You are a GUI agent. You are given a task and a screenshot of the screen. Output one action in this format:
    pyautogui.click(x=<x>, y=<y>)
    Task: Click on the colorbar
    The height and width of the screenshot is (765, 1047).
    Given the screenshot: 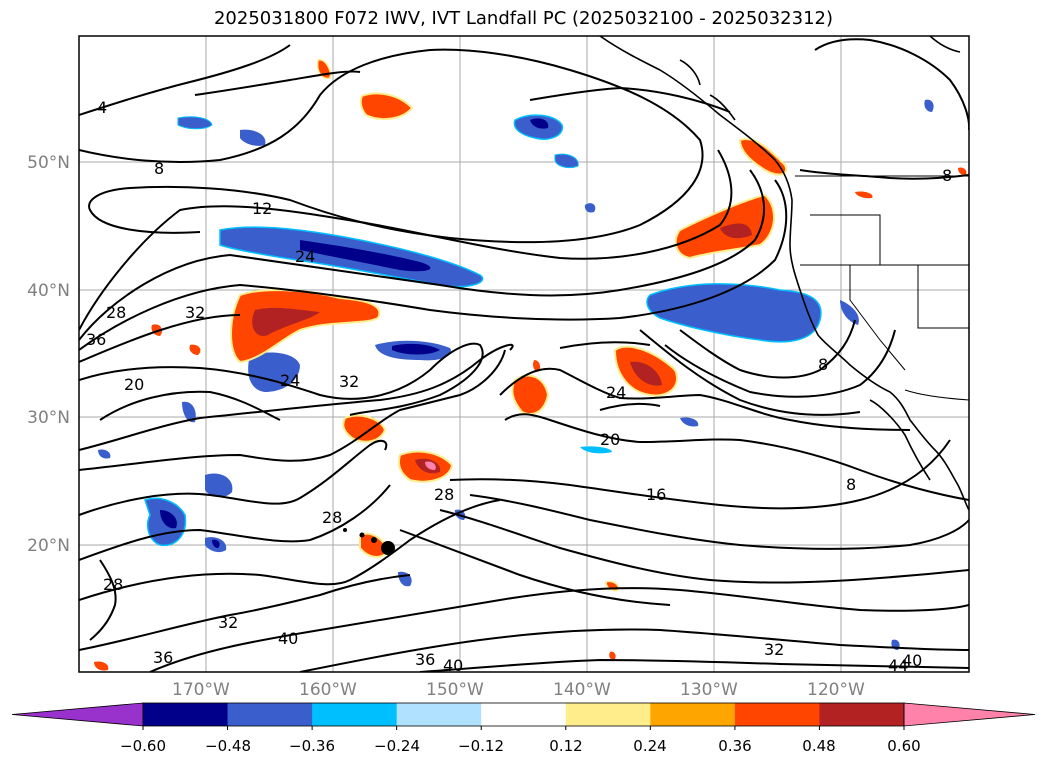 What is the action you would take?
    pyautogui.click(x=523, y=716)
    